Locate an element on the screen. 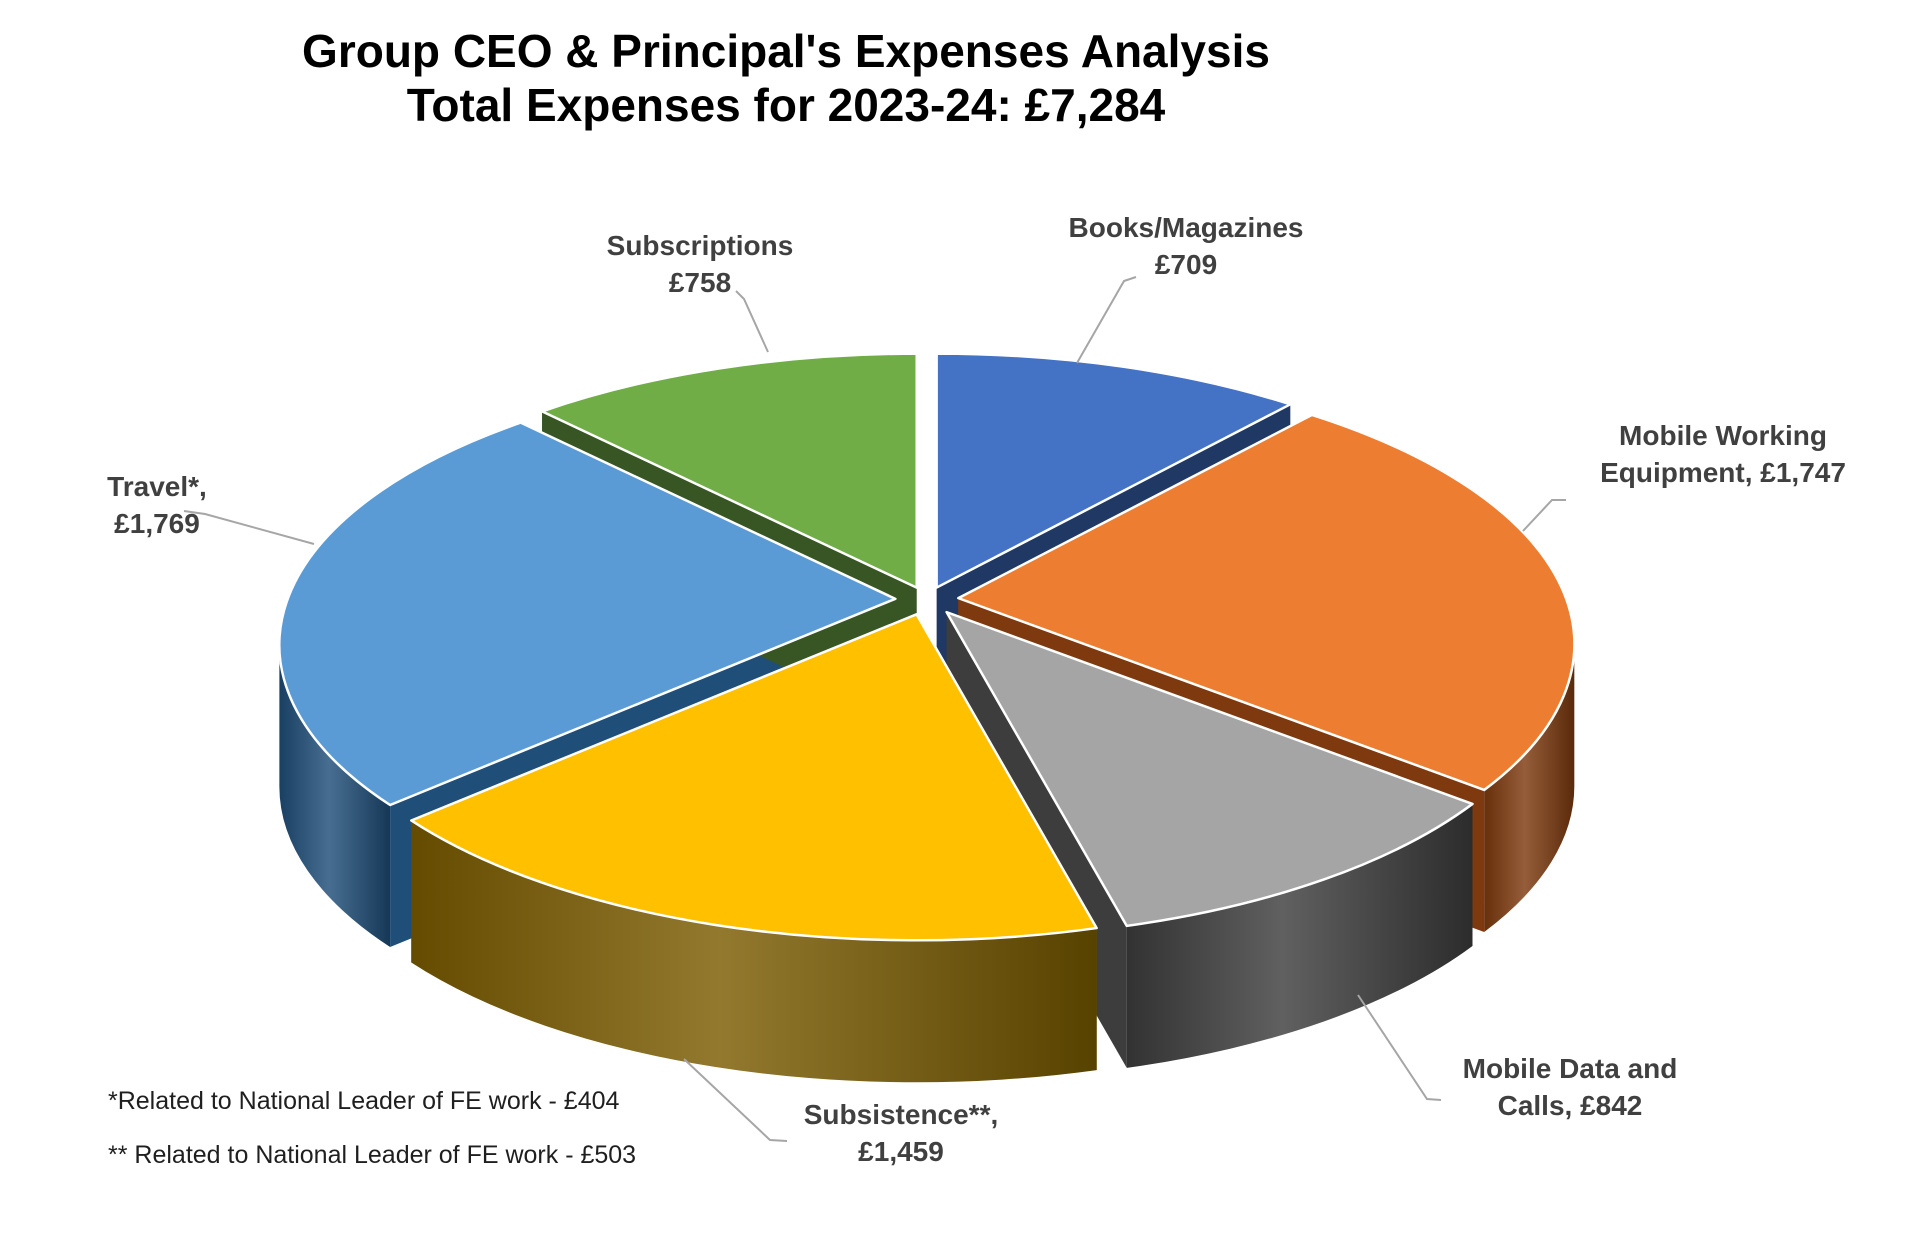 The width and height of the screenshot is (1920, 1245). slice-label-subscriptions-value: £758 is located at coordinates (700, 282).